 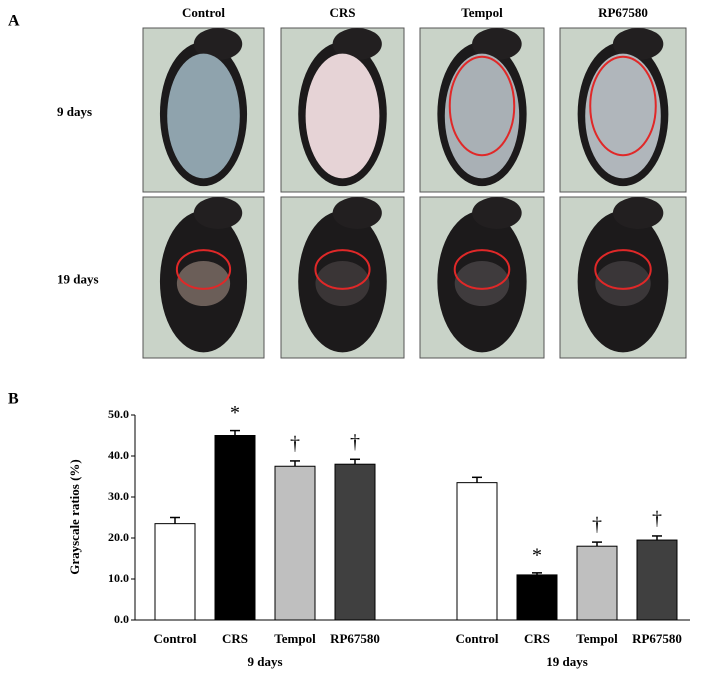 What do you see at coordinates (118, 537) in the screenshot?
I see `y-tick-label: 20.0` at bounding box center [118, 537].